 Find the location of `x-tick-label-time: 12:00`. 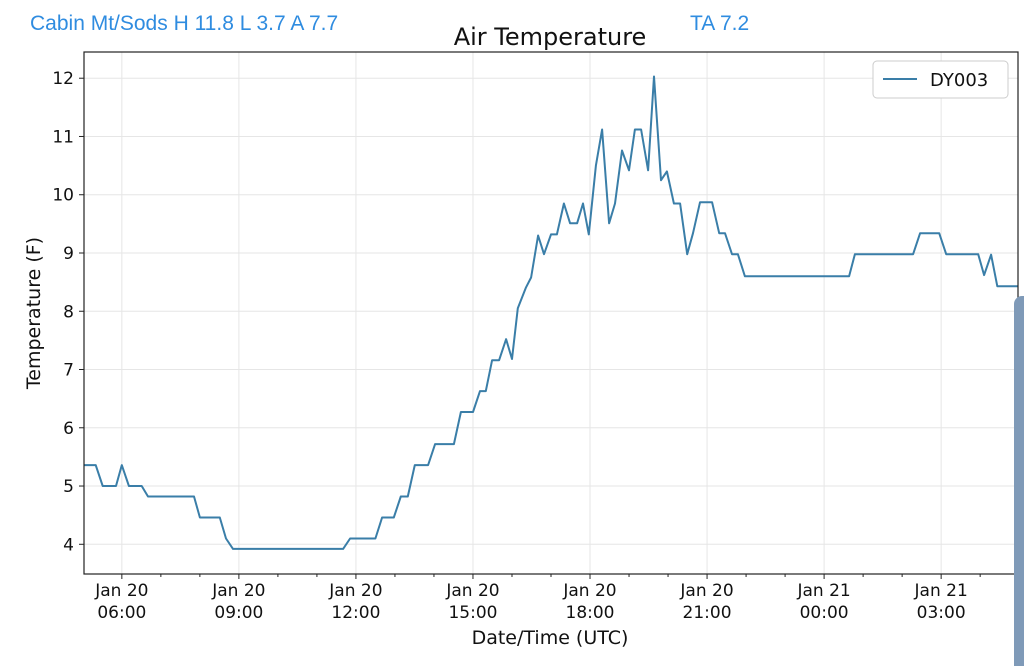

x-tick-label-time: 12:00 is located at coordinates (355, 613).